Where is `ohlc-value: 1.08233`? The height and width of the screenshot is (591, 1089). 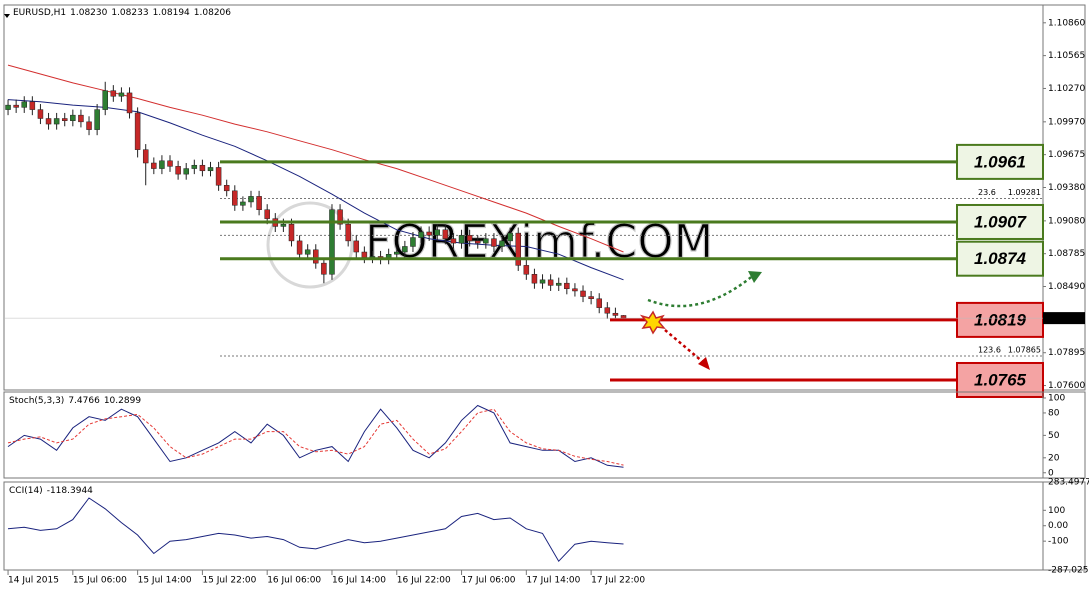
ohlc-value: 1.08233 is located at coordinates (129, 13).